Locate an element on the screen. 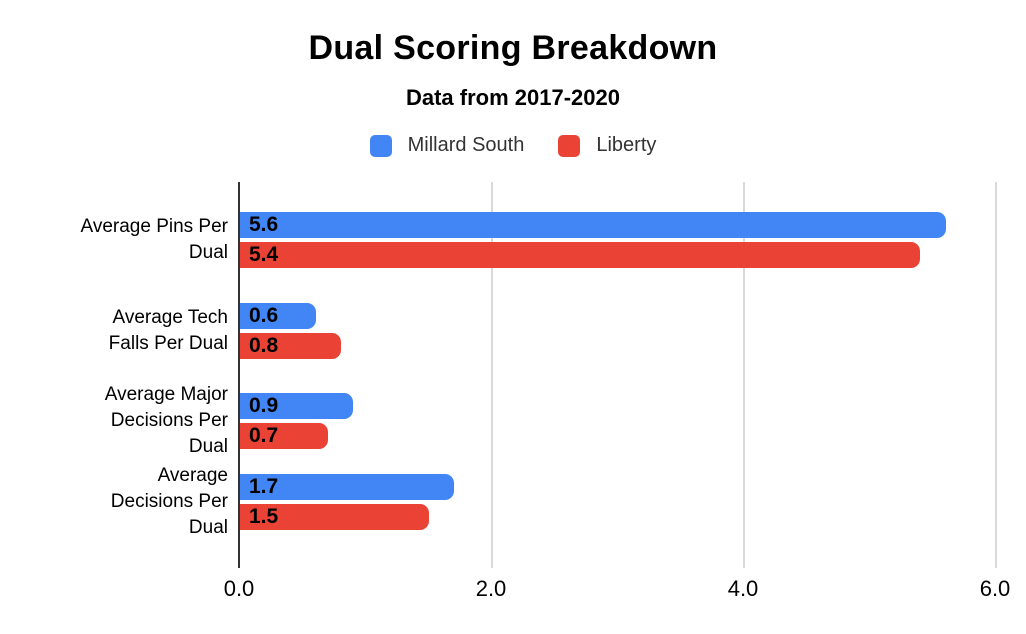 The height and width of the screenshot is (634, 1026). bar-value-label: 0.9 is located at coordinates (264, 405).